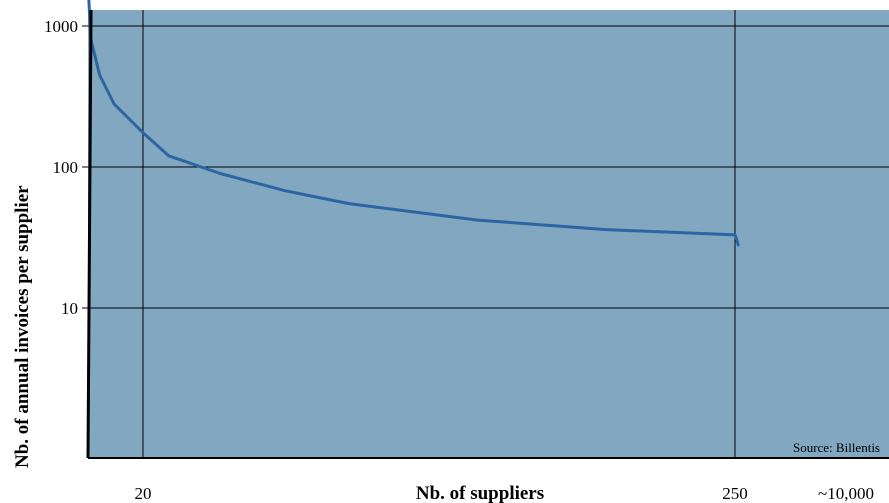 The width and height of the screenshot is (889, 503). Describe the element at coordinates (846, 493) in the screenshot. I see `x-tick-label: ~10,000` at that location.